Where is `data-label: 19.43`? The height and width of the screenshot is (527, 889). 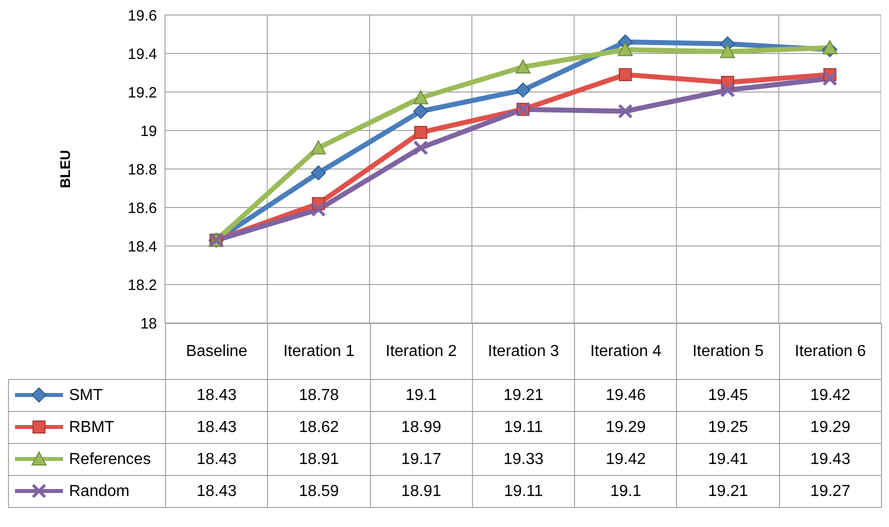 data-label: 19.43 is located at coordinates (830, 460).